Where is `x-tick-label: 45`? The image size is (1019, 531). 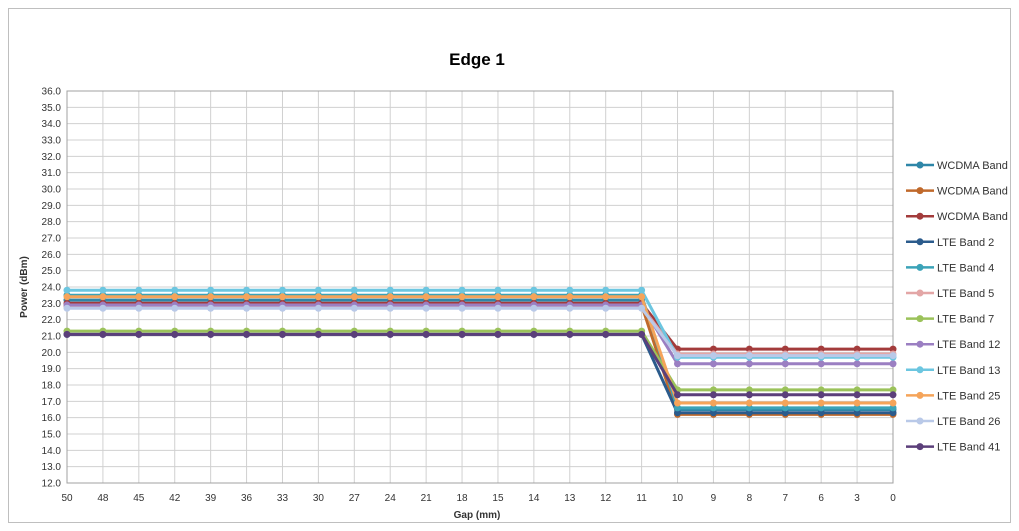
x-tick-label: 45 is located at coordinates (139, 498).